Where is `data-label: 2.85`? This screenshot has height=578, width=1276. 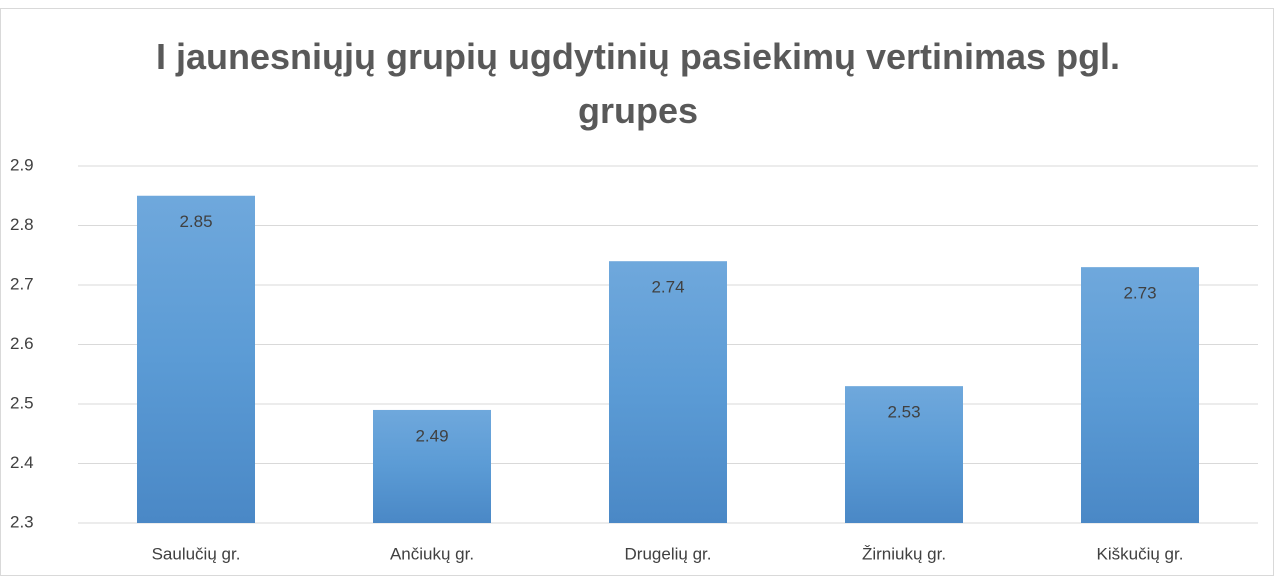
data-label: 2.85 is located at coordinates (195, 221).